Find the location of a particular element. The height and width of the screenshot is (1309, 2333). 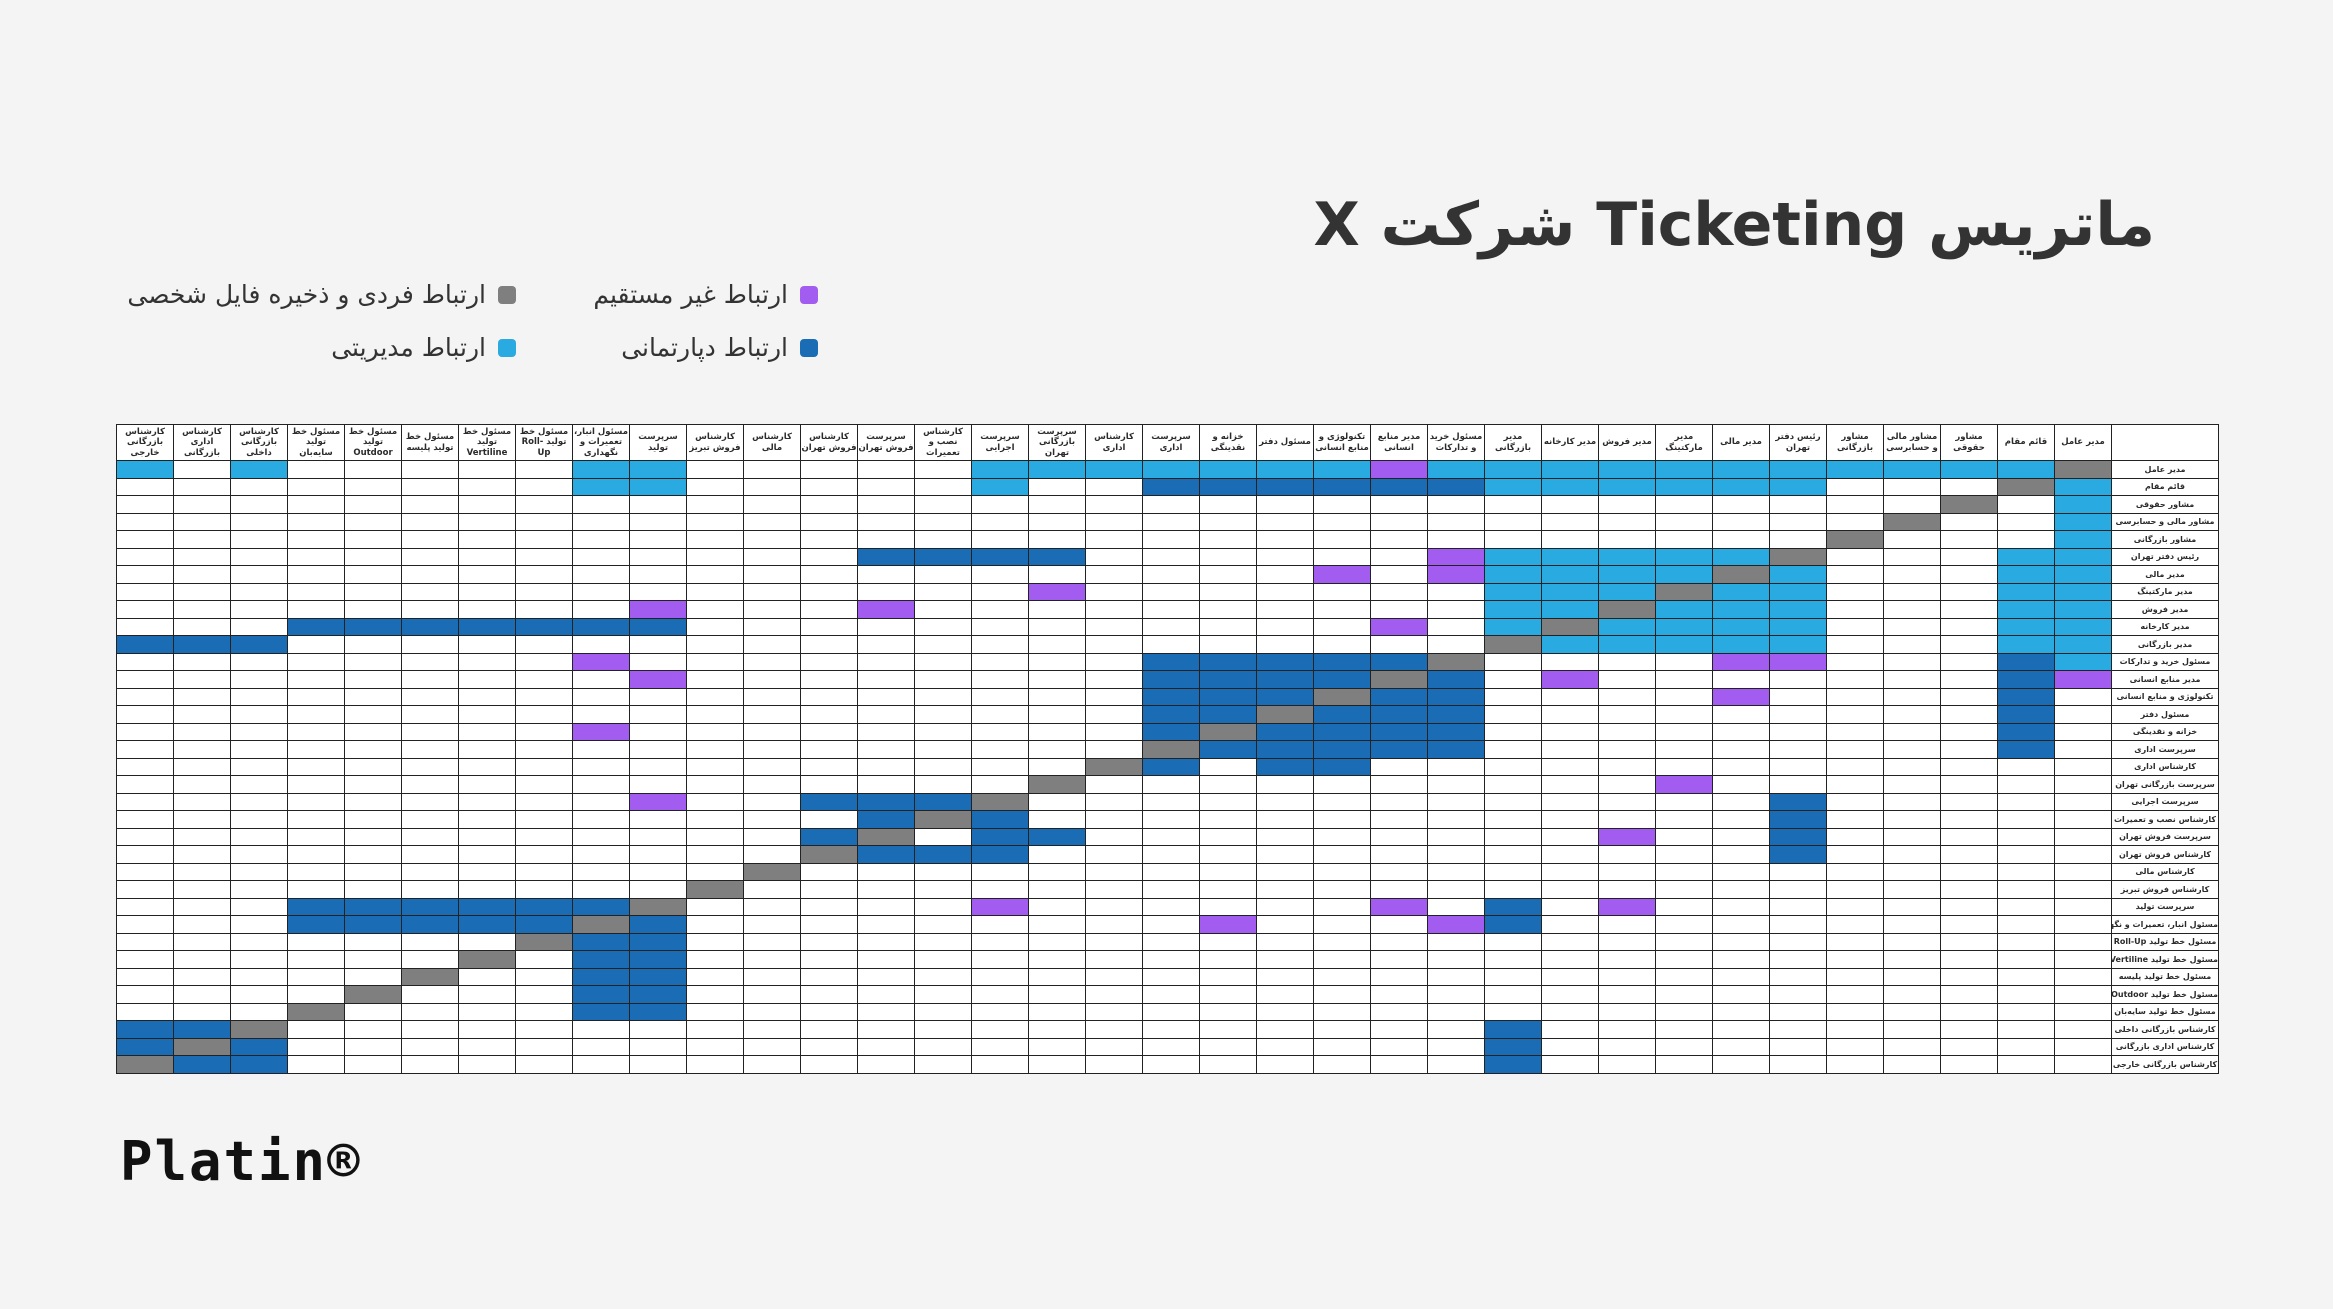

matrix-row: کارشناس مالی is located at coordinates (1167, 871).